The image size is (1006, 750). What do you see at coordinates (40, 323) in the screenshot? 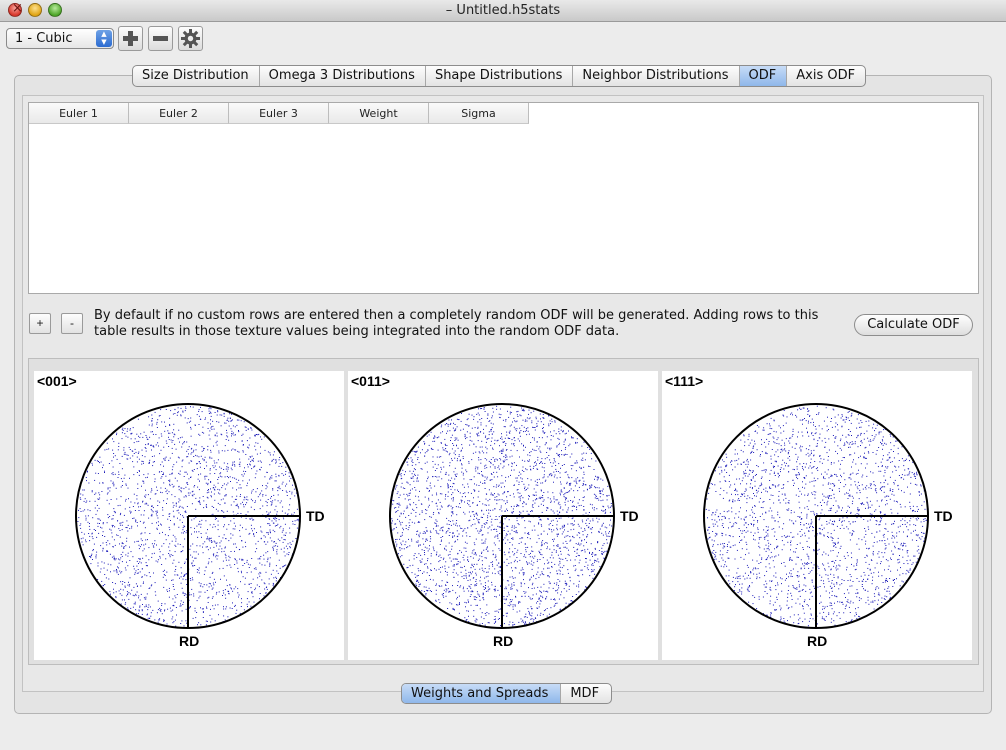
I see `add-row-button: +` at bounding box center [40, 323].